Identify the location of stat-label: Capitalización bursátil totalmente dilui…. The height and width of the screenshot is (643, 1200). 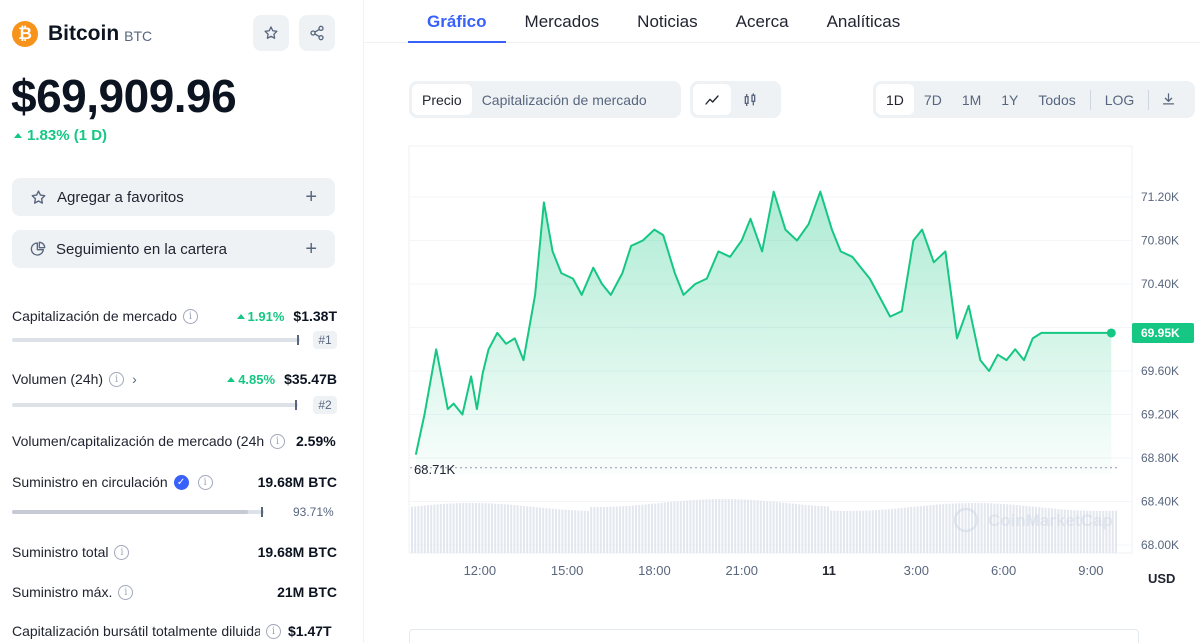
(136, 631).